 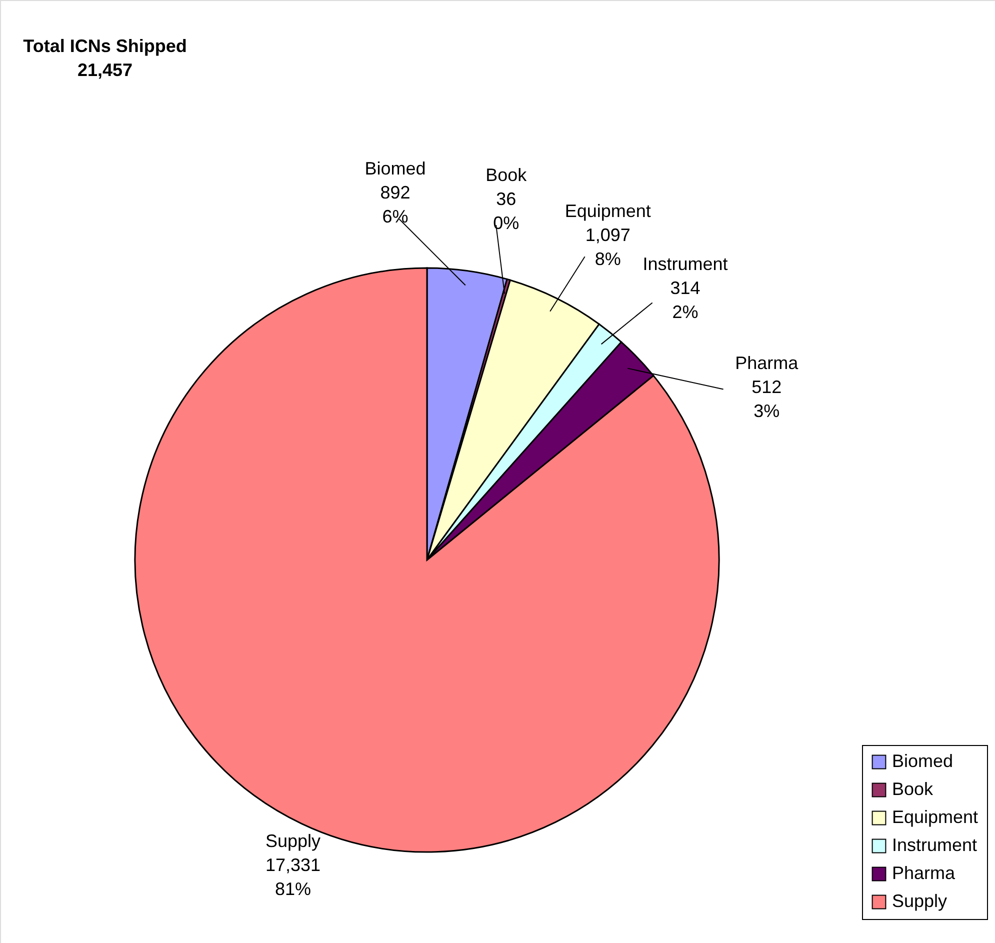 What do you see at coordinates (767, 363) in the screenshot?
I see `slice-label: Pharma` at bounding box center [767, 363].